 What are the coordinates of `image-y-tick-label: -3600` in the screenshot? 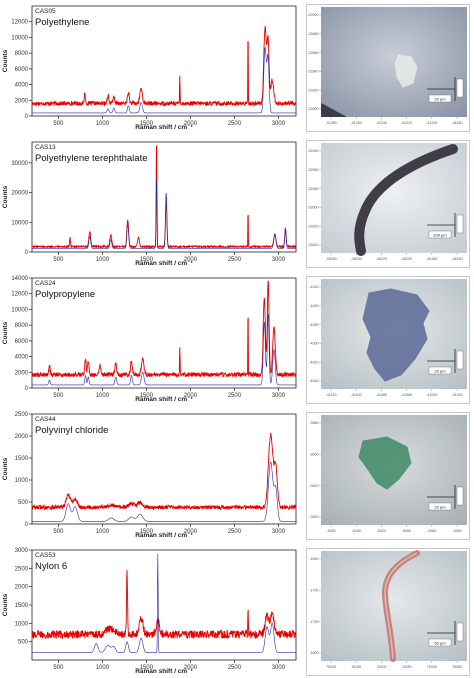 It's located at (313, 455).